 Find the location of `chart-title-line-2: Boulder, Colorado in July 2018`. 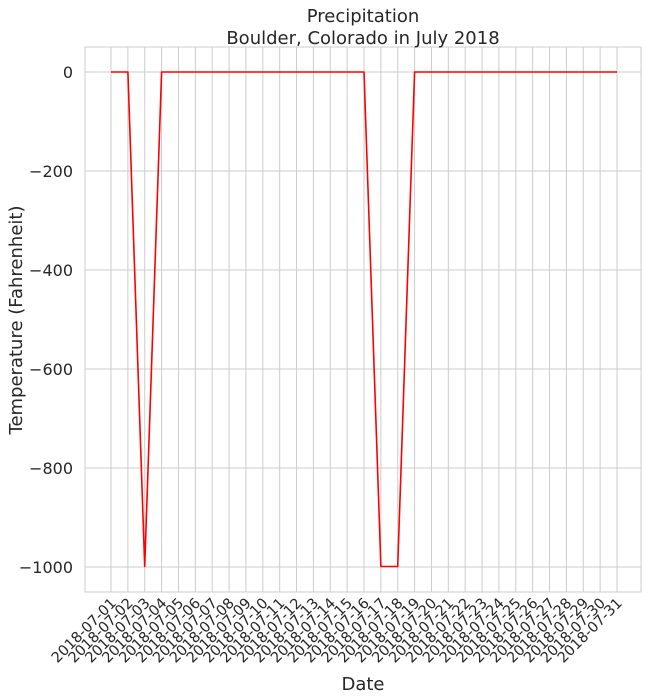

chart-title-line-2: Boulder, Colorado in July 2018 is located at coordinates (362, 38).